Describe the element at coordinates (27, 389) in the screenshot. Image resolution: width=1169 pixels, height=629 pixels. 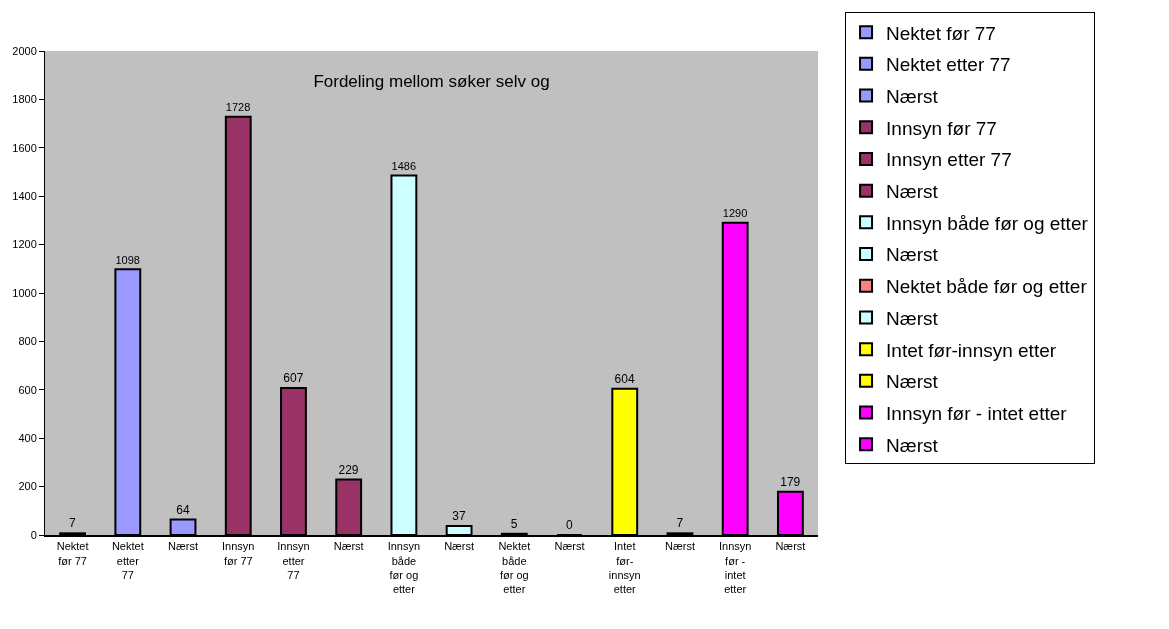
I see `y-tick-label: 600` at that location.